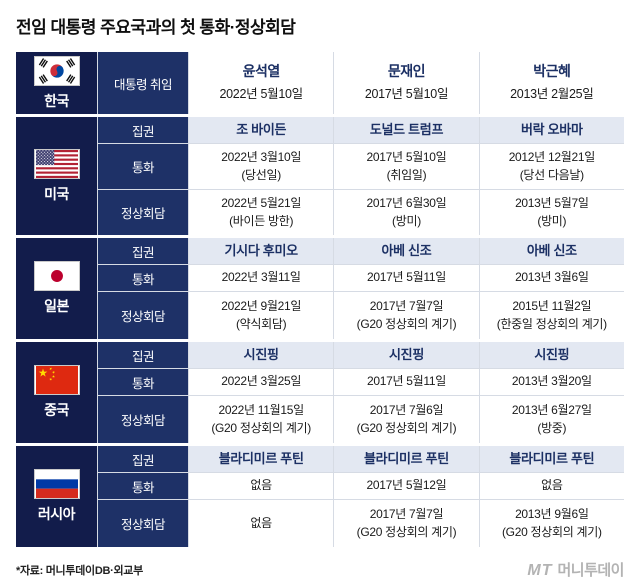  What do you see at coordinates (551, 166) in the screenshot?
I see `data-cell: 2012년 12월21일 (당선 다음날)` at bounding box center [551, 166].